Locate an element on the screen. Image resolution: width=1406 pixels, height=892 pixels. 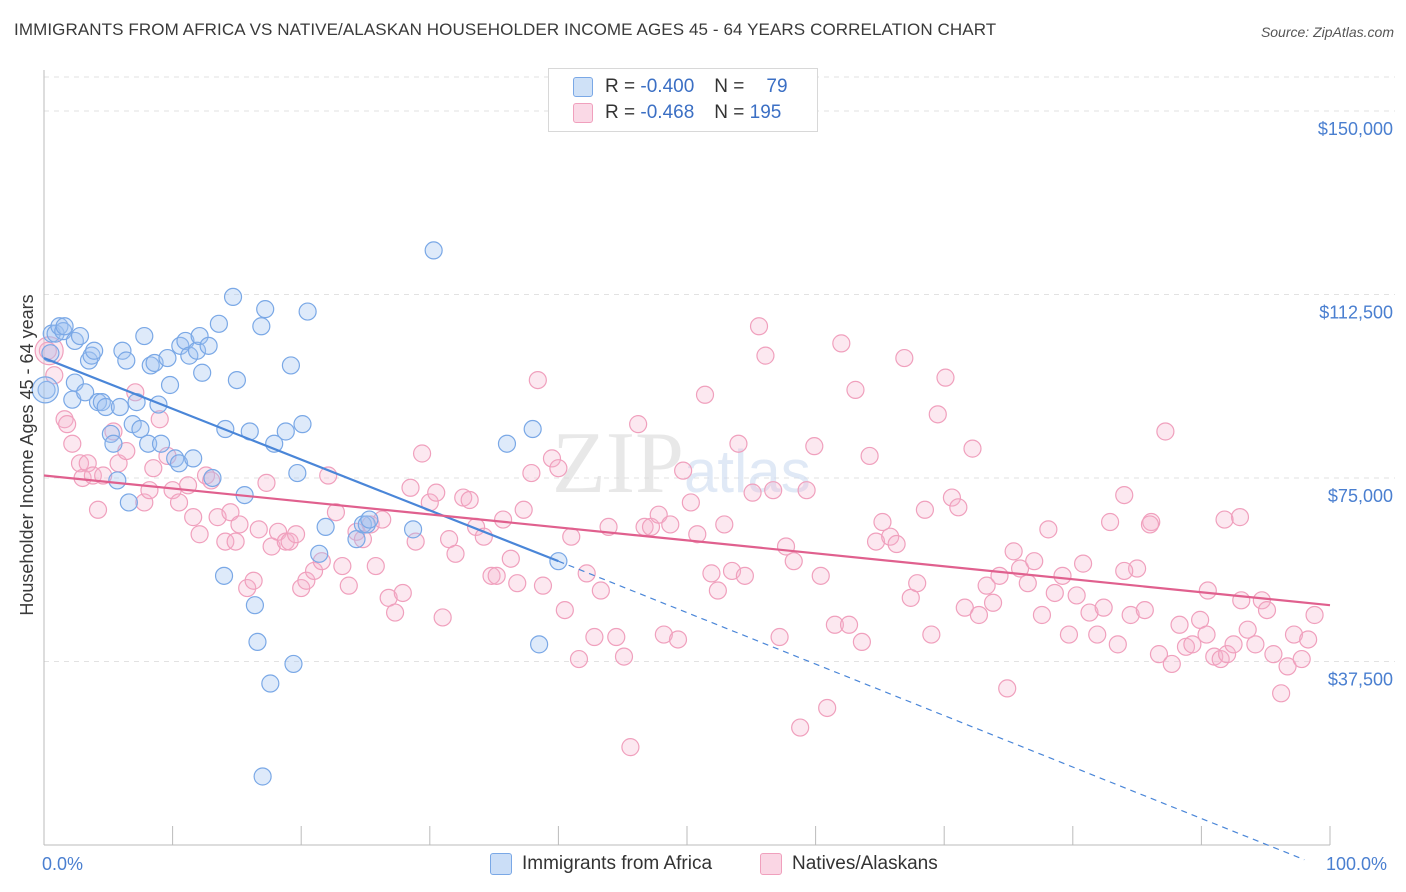
bottom-legend-africa: Immigrants from Africa is located at coordinates (601, 864).